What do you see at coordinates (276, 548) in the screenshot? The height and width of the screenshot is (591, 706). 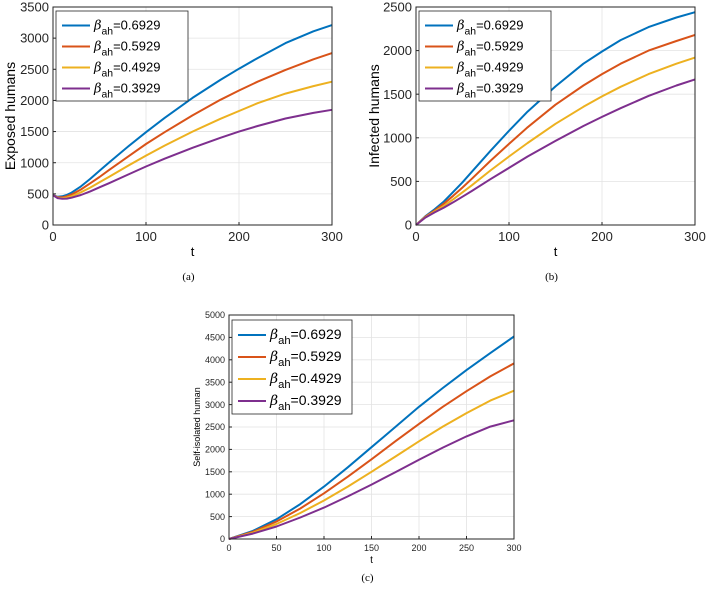 I see `x-tick-label: 50` at bounding box center [276, 548].